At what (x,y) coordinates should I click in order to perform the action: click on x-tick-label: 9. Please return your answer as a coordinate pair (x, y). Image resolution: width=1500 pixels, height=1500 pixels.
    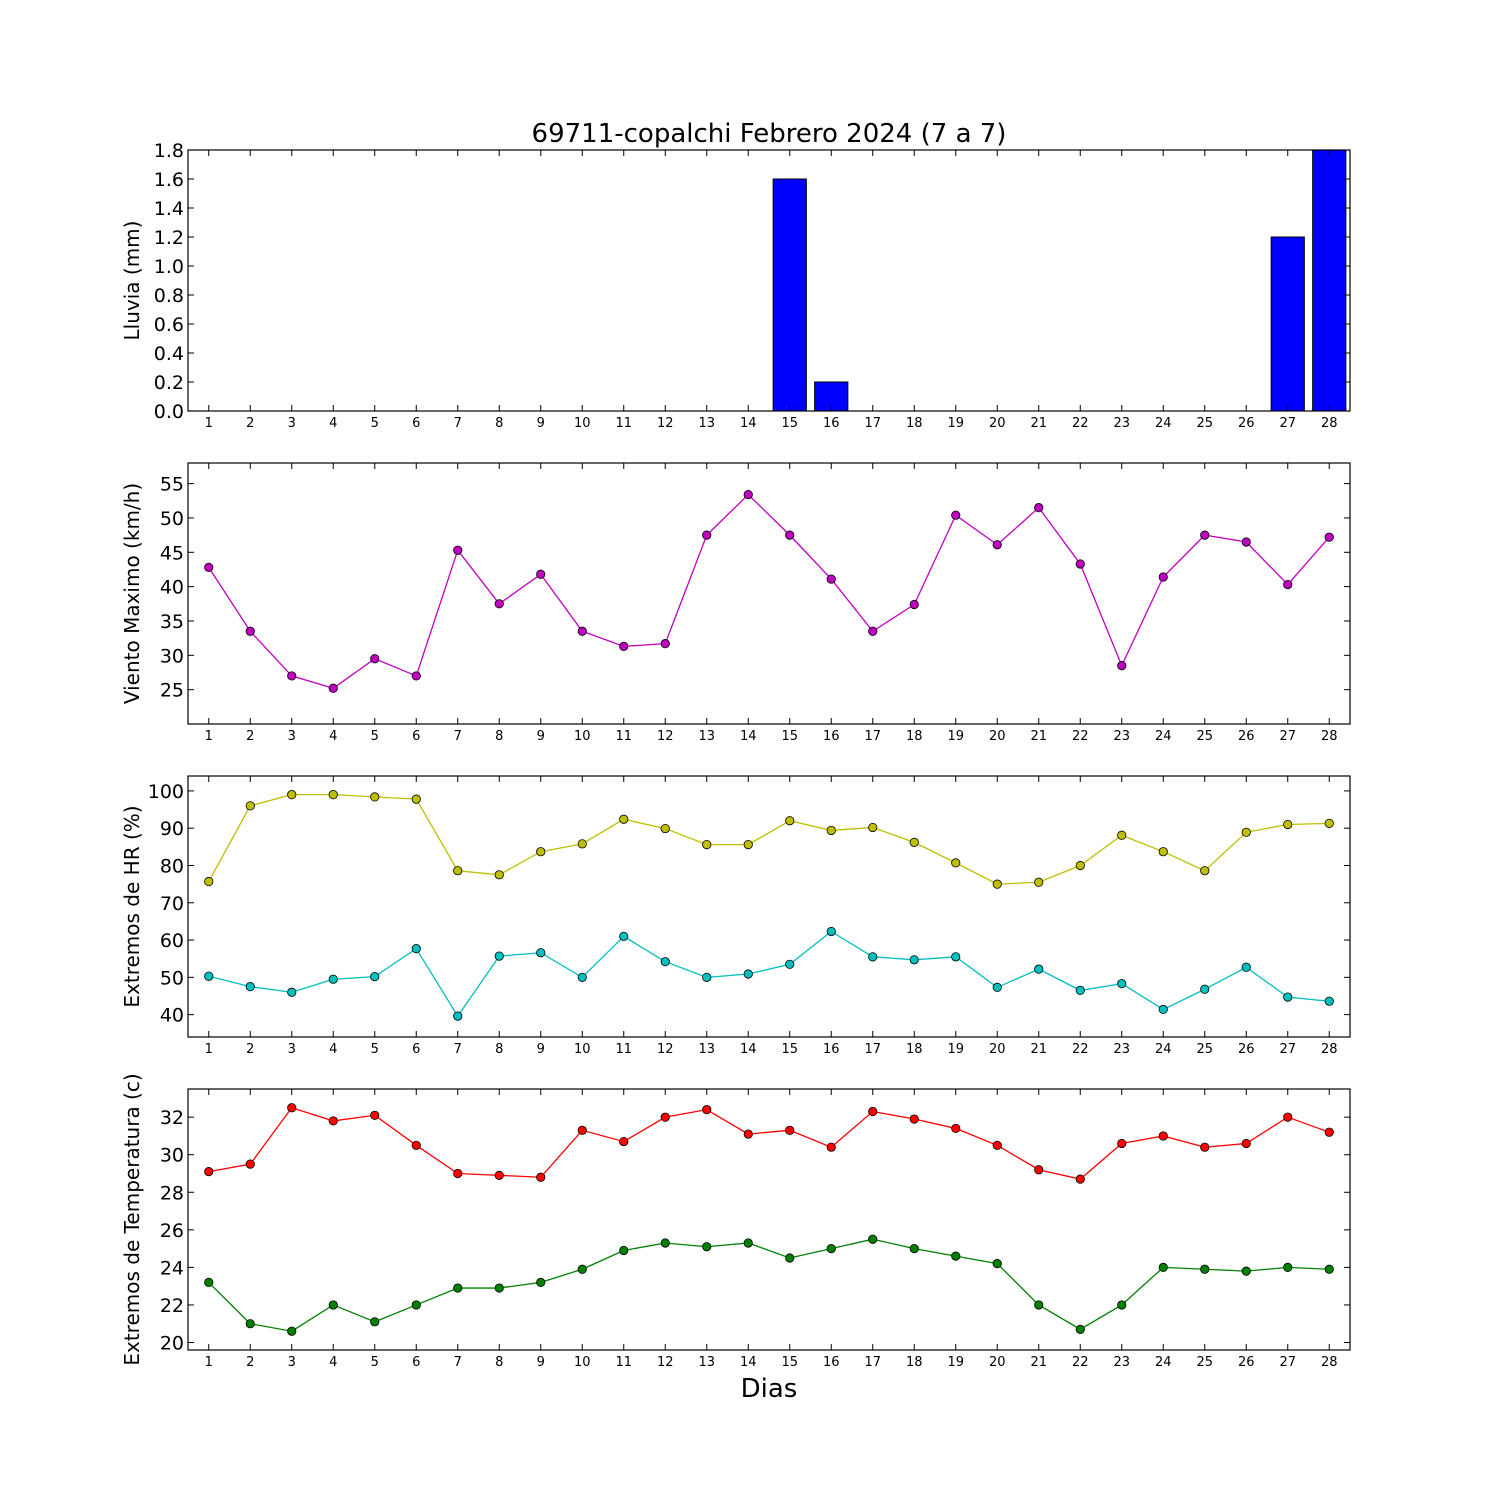
    Looking at the image, I should click on (541, 1362).